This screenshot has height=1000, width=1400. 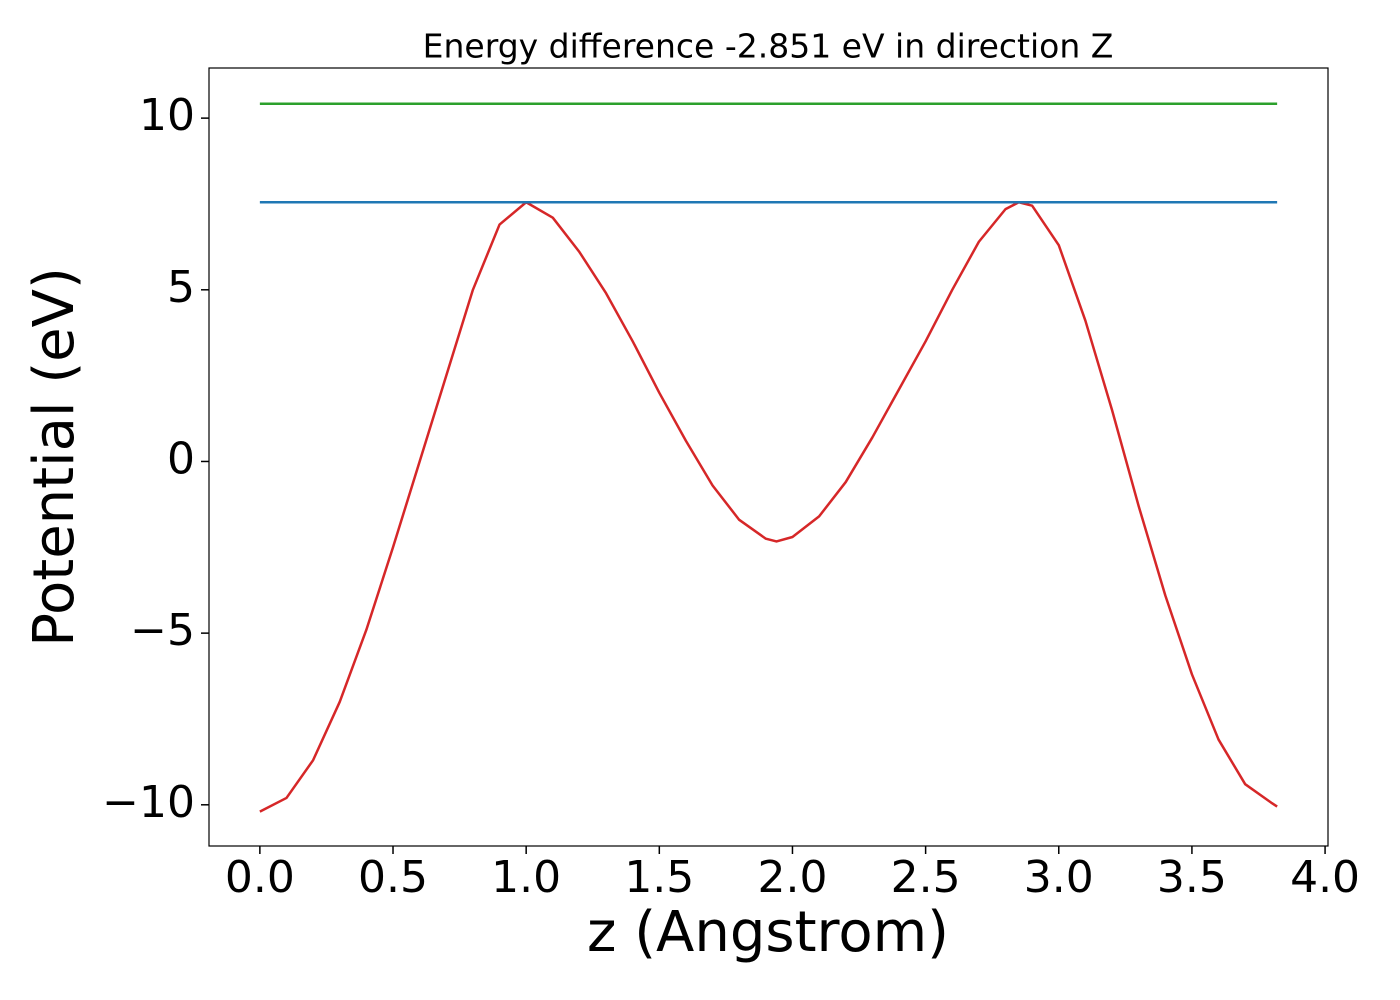 What do you see at coordinates (1192, 877) in the screenshot?
I see `x-tick-label: 3.5` at bounding box center [1192, 877].